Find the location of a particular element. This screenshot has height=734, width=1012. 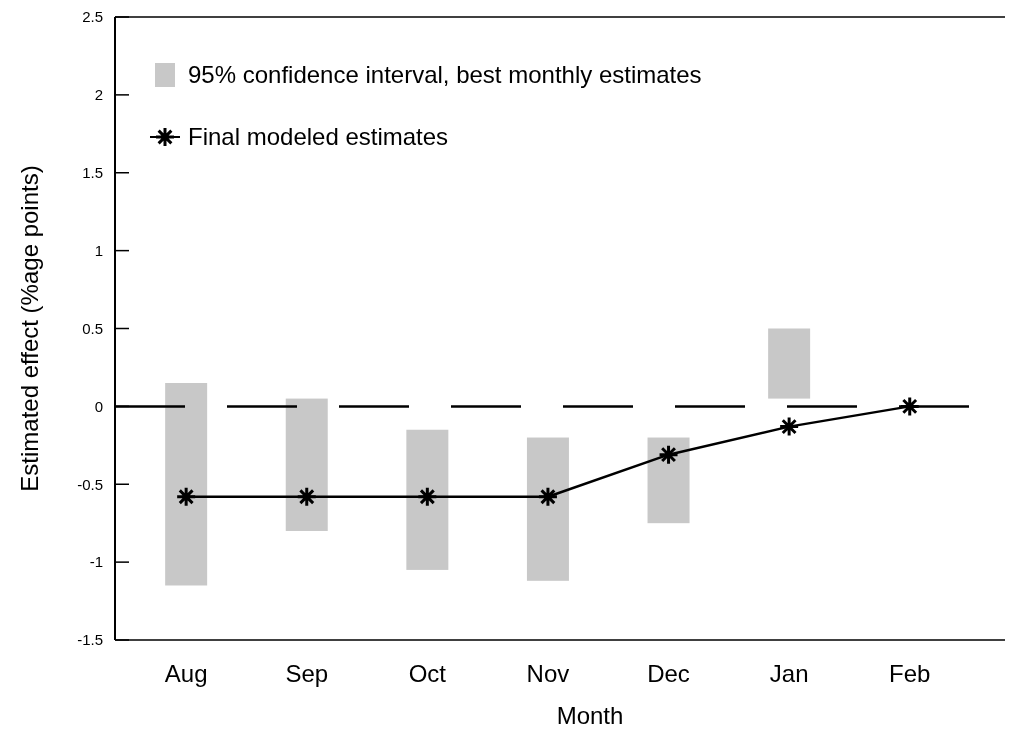

x-tick-label: Nov is located at coordinates (548, 673).